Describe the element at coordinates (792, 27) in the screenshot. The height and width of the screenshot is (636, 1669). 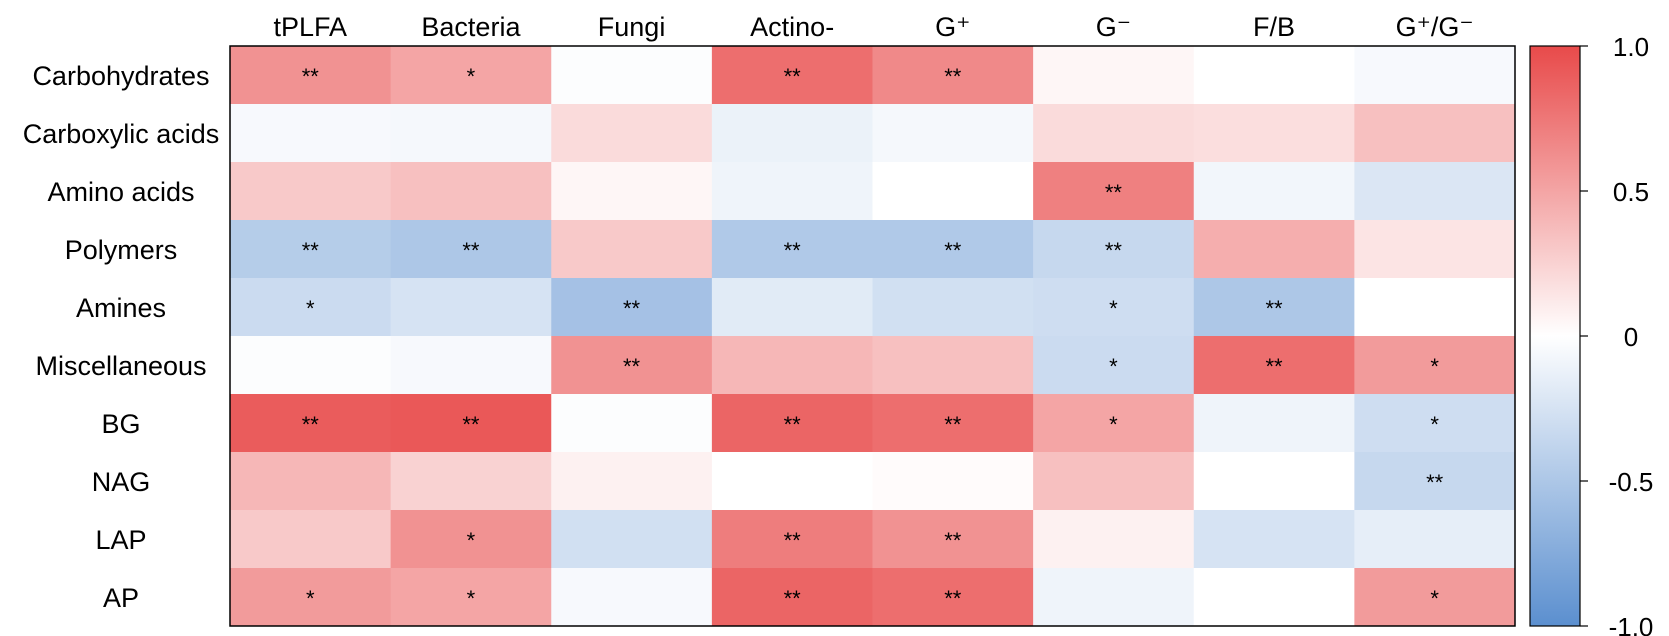
I see `column-label: Actino-` at that location.